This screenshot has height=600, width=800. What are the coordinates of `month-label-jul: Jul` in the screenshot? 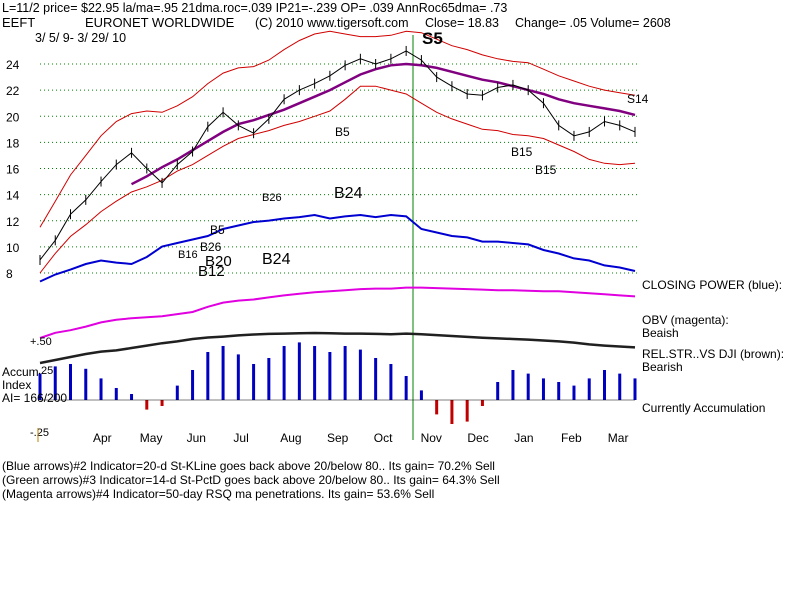 It's located at (240, 438).